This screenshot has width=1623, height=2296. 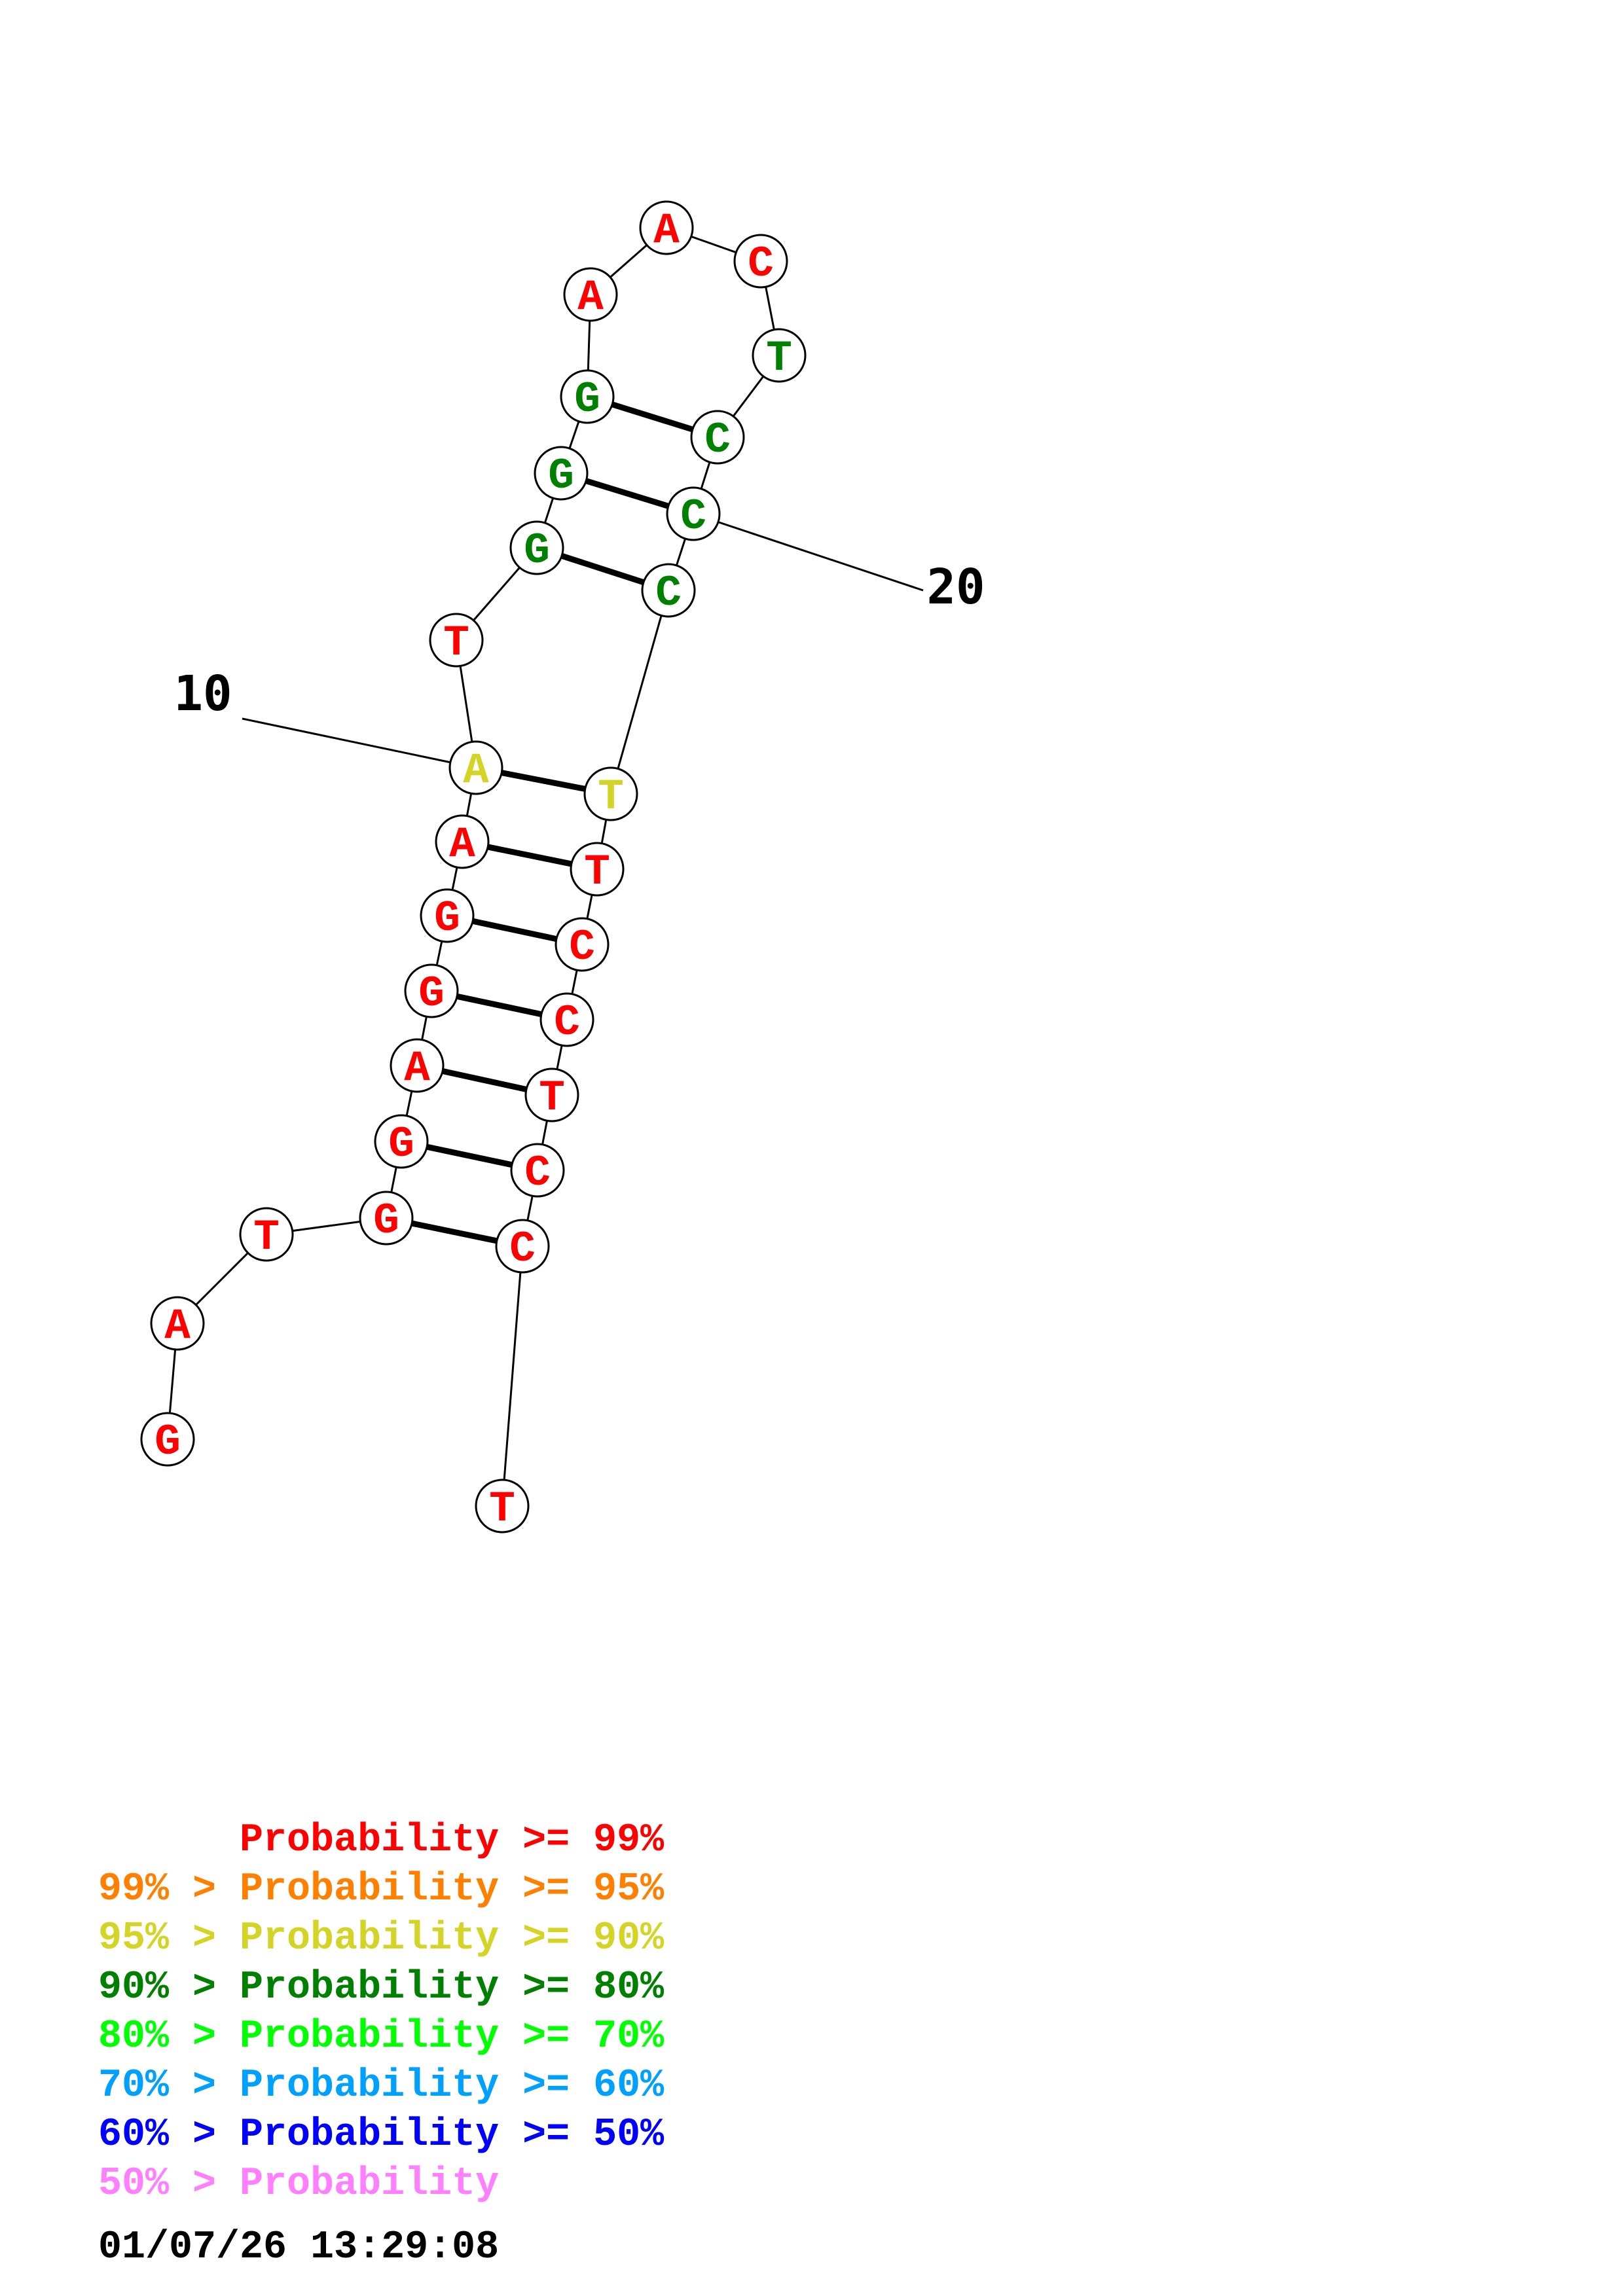 I want to click on legend-line-ge99: Probability >= 99%, so click(x=381, y=1840).